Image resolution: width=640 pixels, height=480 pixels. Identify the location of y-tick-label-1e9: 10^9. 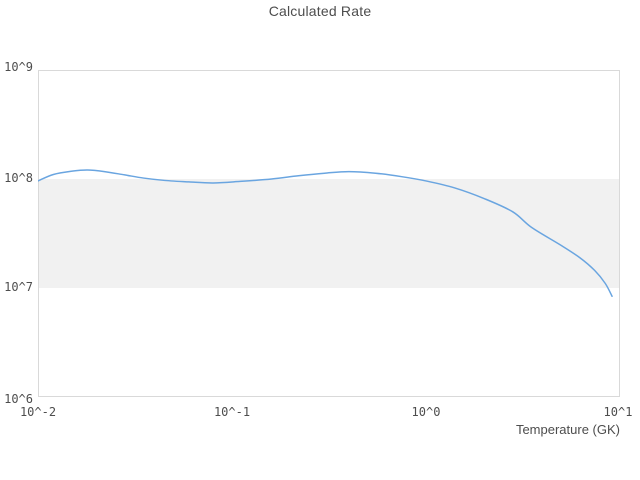
(18, 67).